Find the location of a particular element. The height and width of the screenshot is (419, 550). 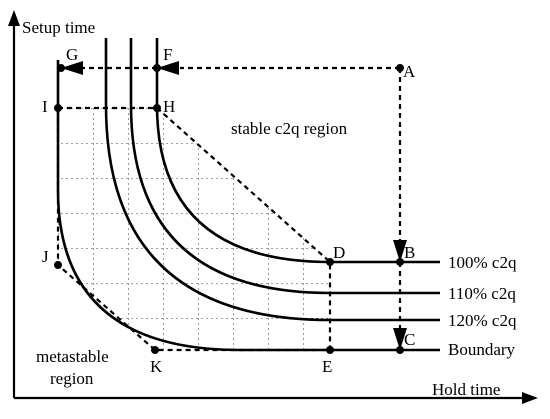

label-d: D is located at coordinates (339, 252).